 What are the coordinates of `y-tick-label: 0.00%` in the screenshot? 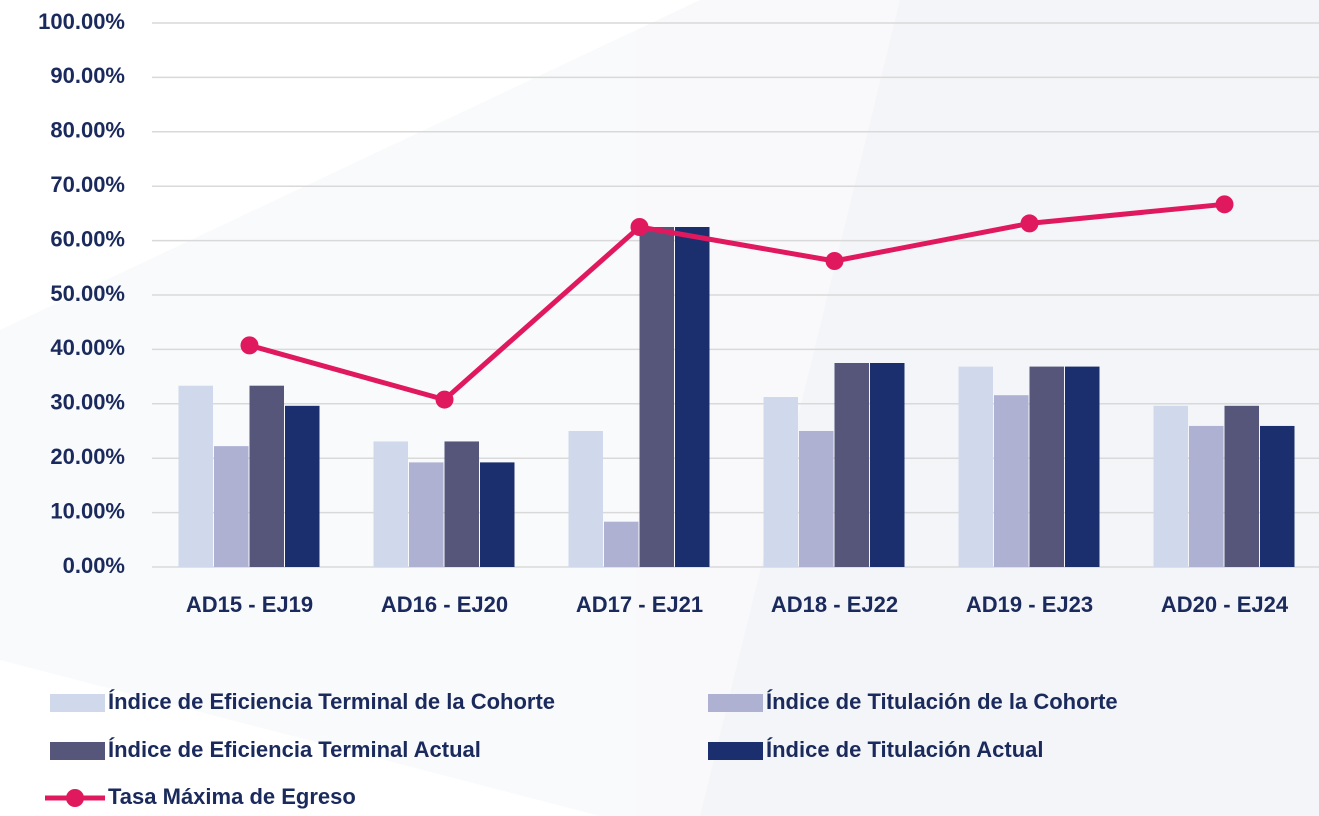 It's located at (94, 565).